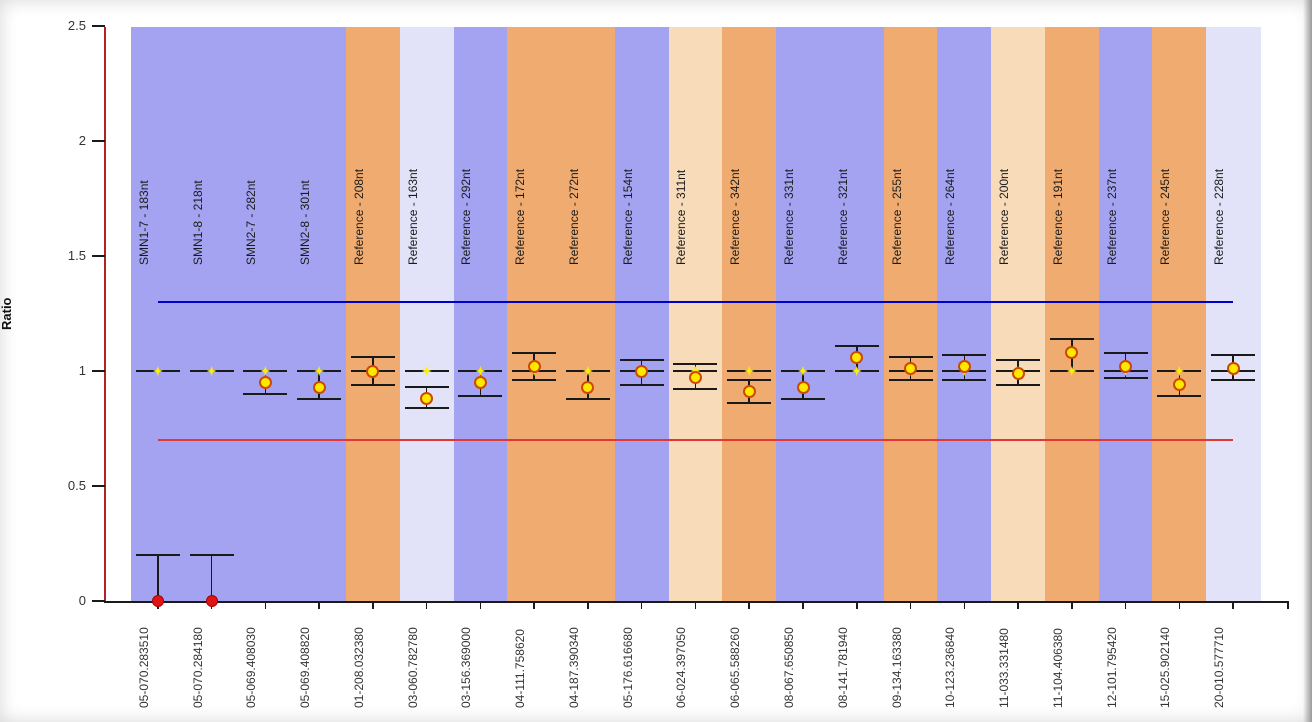  Describe the element at coordinates (1165, 667) in the screenshot. I see `x-axis-tick-label: 15-025.902140` at that location.